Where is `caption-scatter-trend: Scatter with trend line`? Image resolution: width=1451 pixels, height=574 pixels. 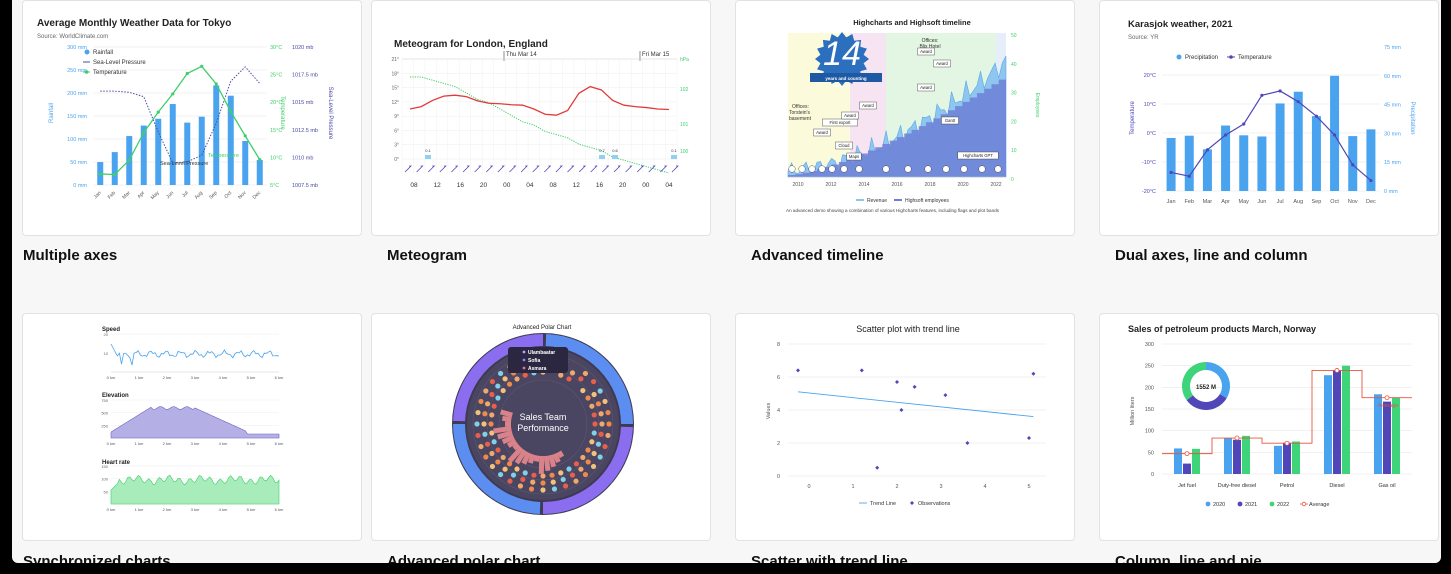 caption-scatter-trend: Scatter with trend line is located at coordinates (829, 558).